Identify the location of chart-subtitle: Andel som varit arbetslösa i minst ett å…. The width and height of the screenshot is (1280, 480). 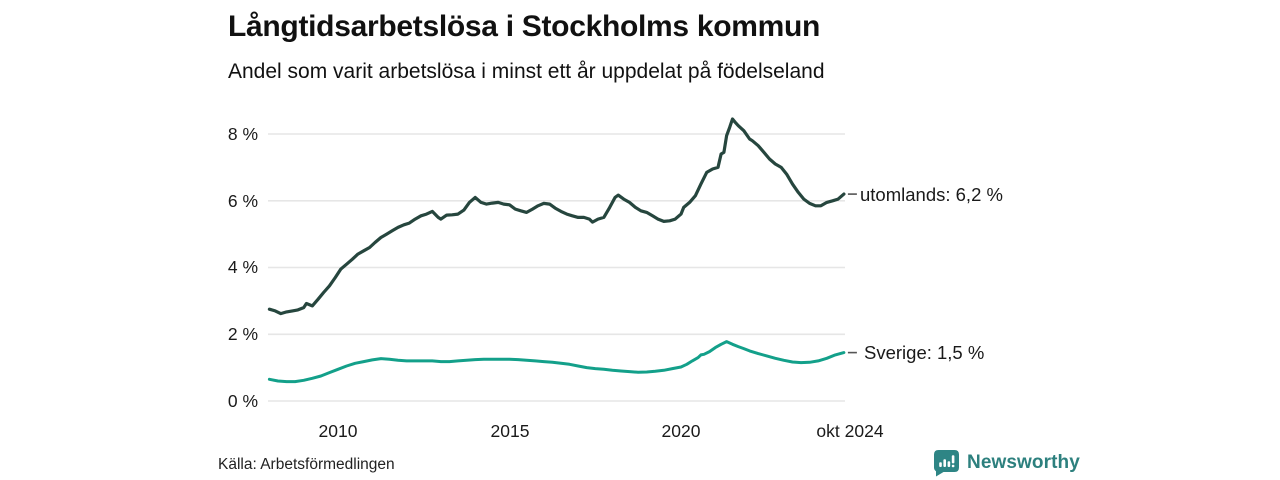
(526, 71).